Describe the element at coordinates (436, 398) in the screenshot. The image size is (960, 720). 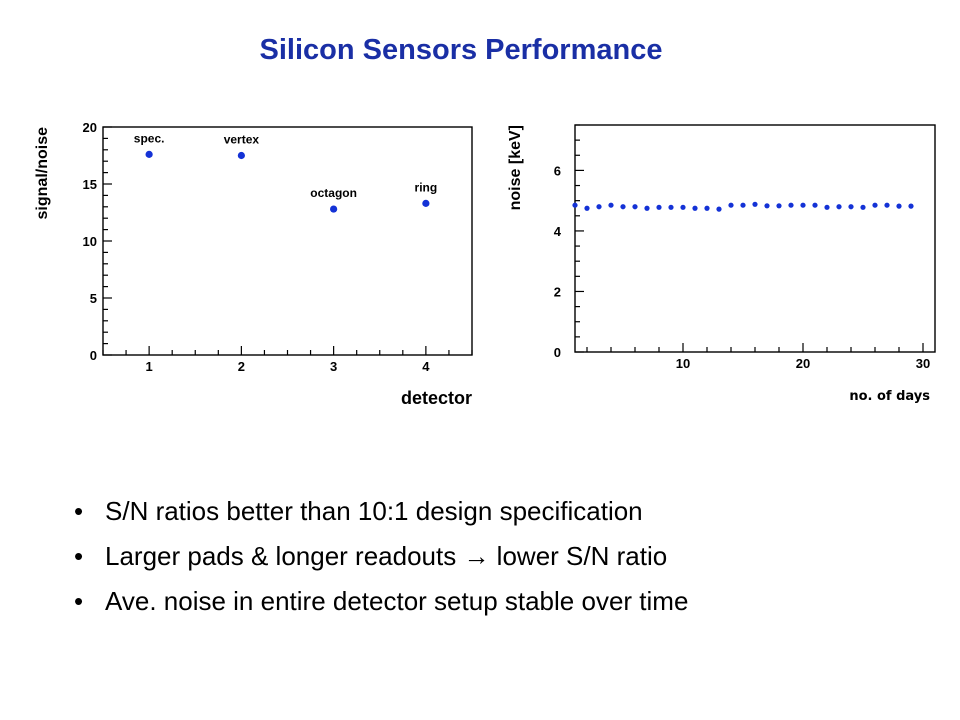
I see `x-axis-title: detector` at that location.